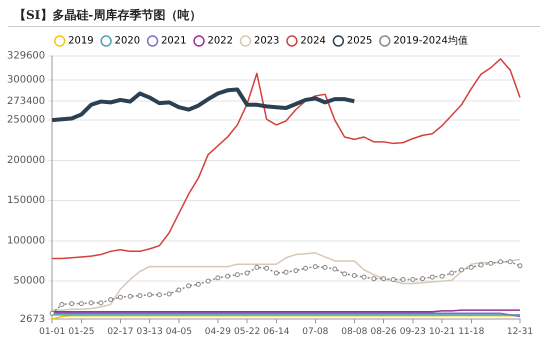 This screenshot has height=342, width=548. Describe the element at coordinates (471, 331) in the screenshot. I see `x-tick-label: 11-18` at that location.